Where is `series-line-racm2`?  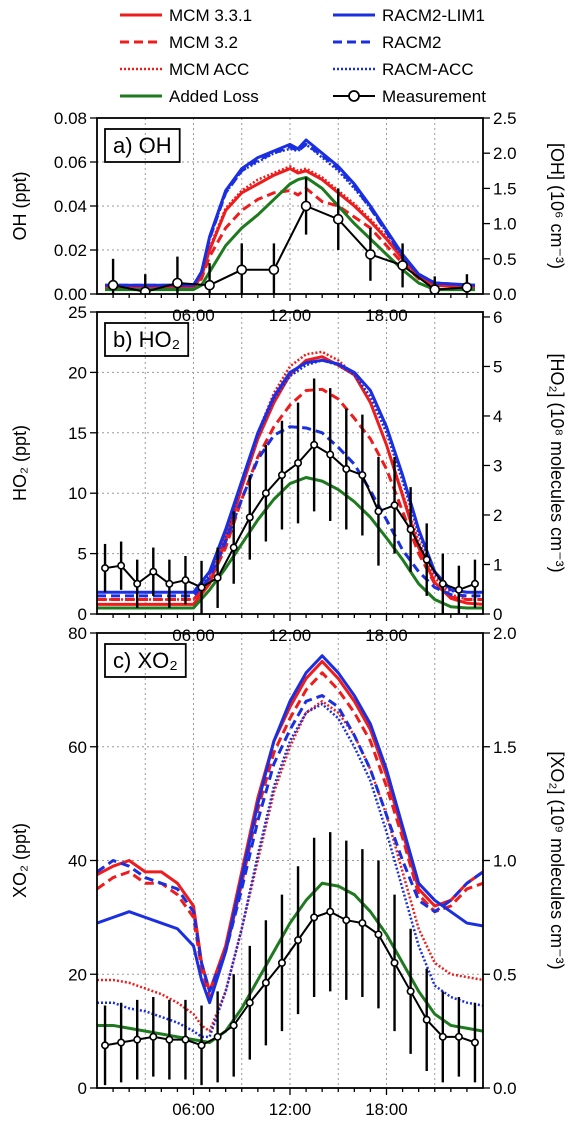
series-line-racm2 is located at coordinates (290, 511).